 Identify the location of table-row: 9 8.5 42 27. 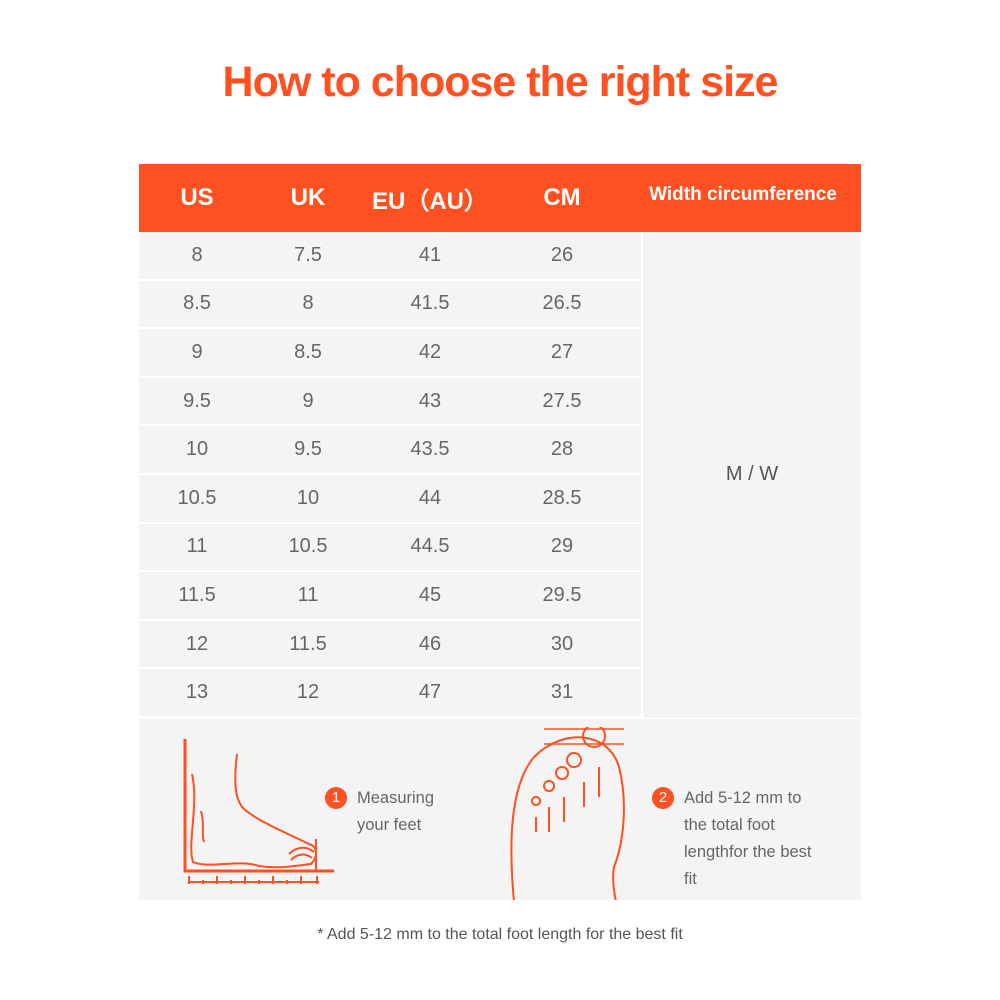
(390, 353).